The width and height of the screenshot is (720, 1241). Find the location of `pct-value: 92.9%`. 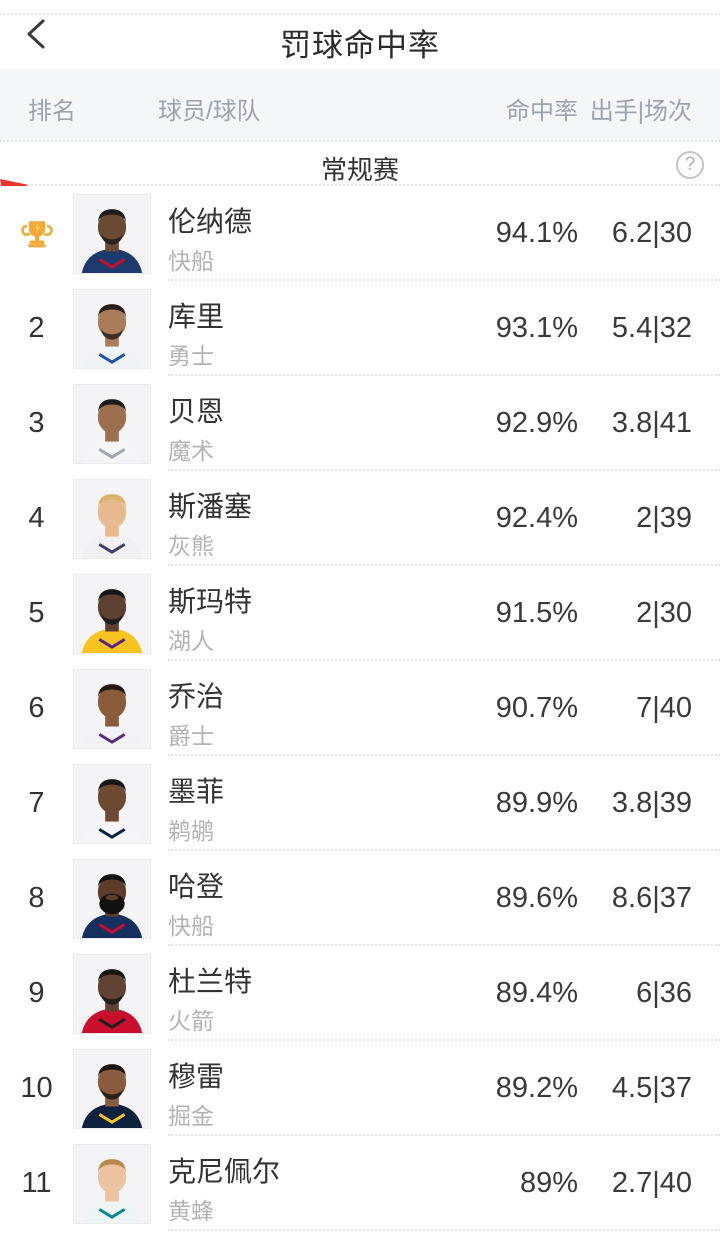

pct-value: 92.9% is located at coordinates (536, 423).